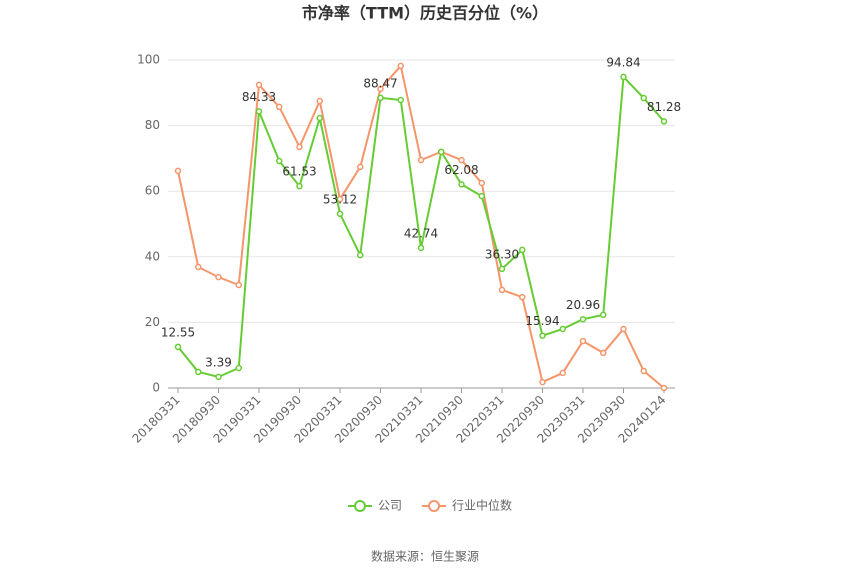  Describe the element at coordinates (152, 191) in the screenshot. I see `y-tick-label: 60` at that location.